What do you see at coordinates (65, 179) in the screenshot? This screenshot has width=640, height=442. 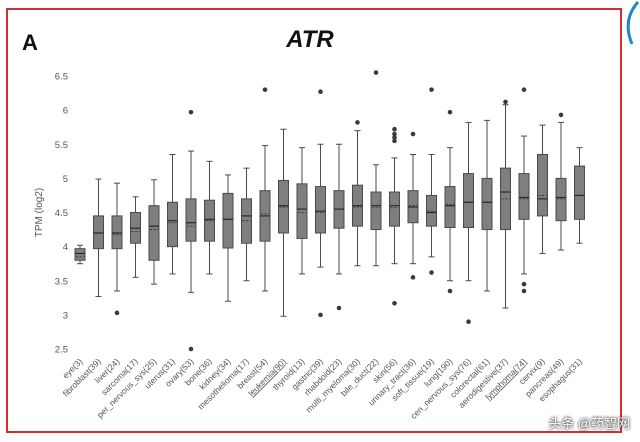 I see `y-tick-label: 5` at bounding box center [65, 179].